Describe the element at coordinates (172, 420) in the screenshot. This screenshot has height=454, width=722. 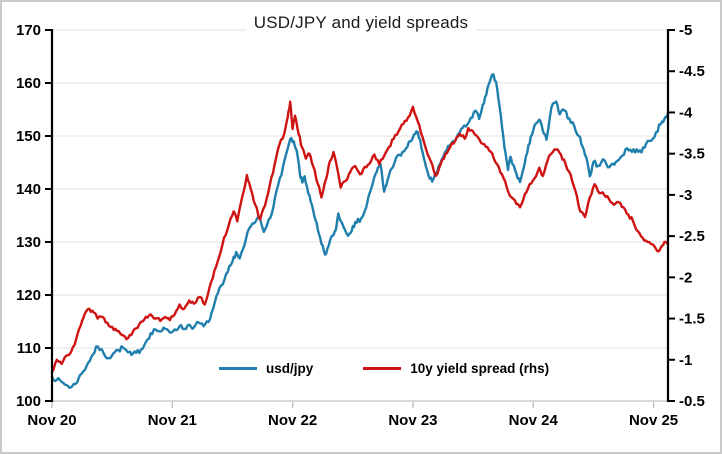
I see `x-axis-tick-label: Nov 21` at that location.